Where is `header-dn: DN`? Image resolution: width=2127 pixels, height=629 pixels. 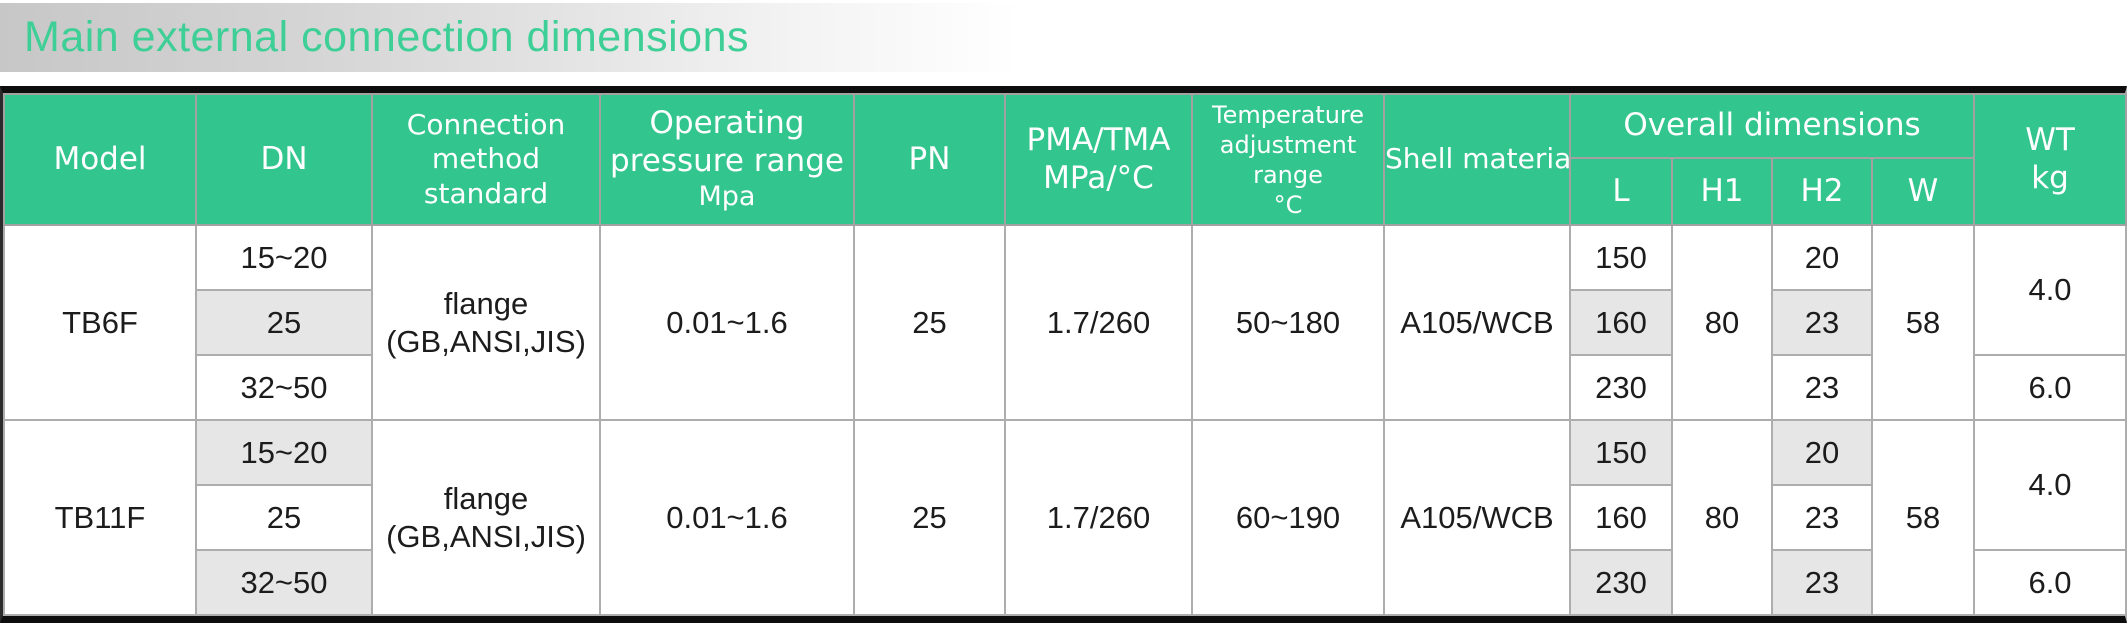
header-dn: DN is located at coordinates (284, 159).